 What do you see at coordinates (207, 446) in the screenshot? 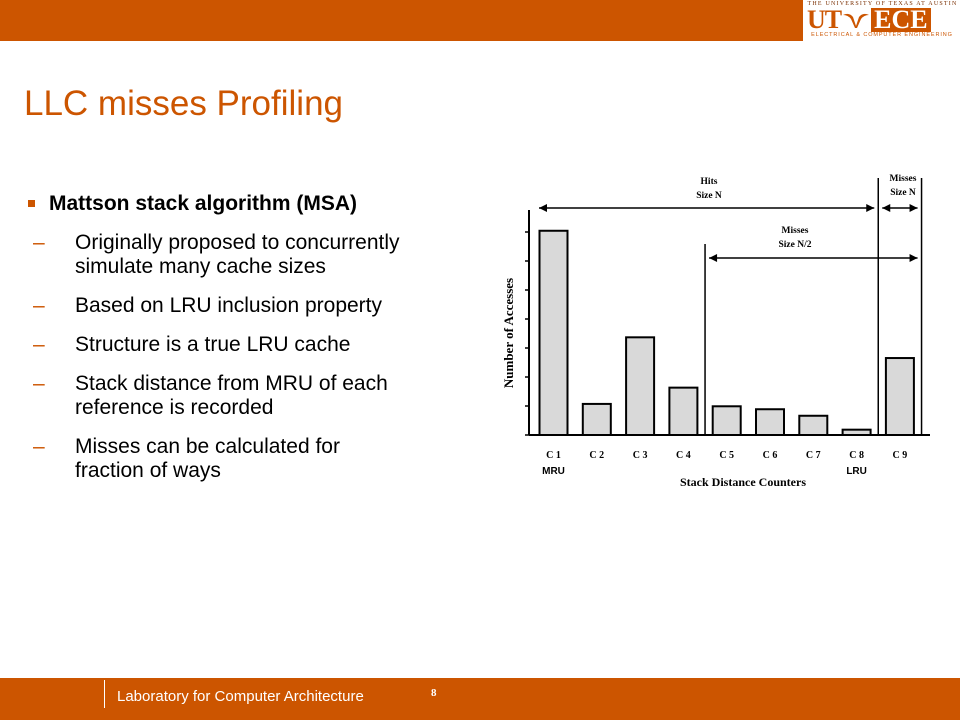
I see `subbullet-text: Misses can be calculated for` at bounding box center [207, 446].